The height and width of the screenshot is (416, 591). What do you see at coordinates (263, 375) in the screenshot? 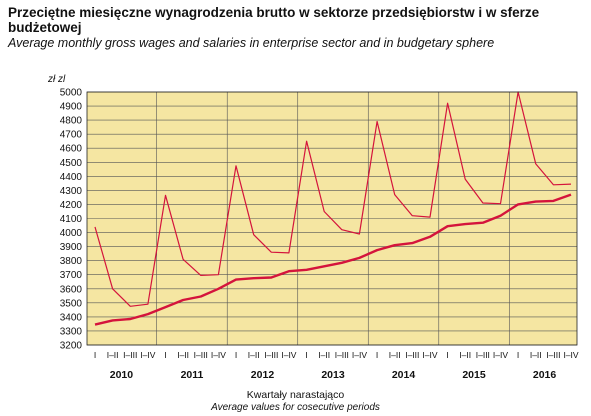
I see `year-label: 2012` at bounding box center [263, 375].